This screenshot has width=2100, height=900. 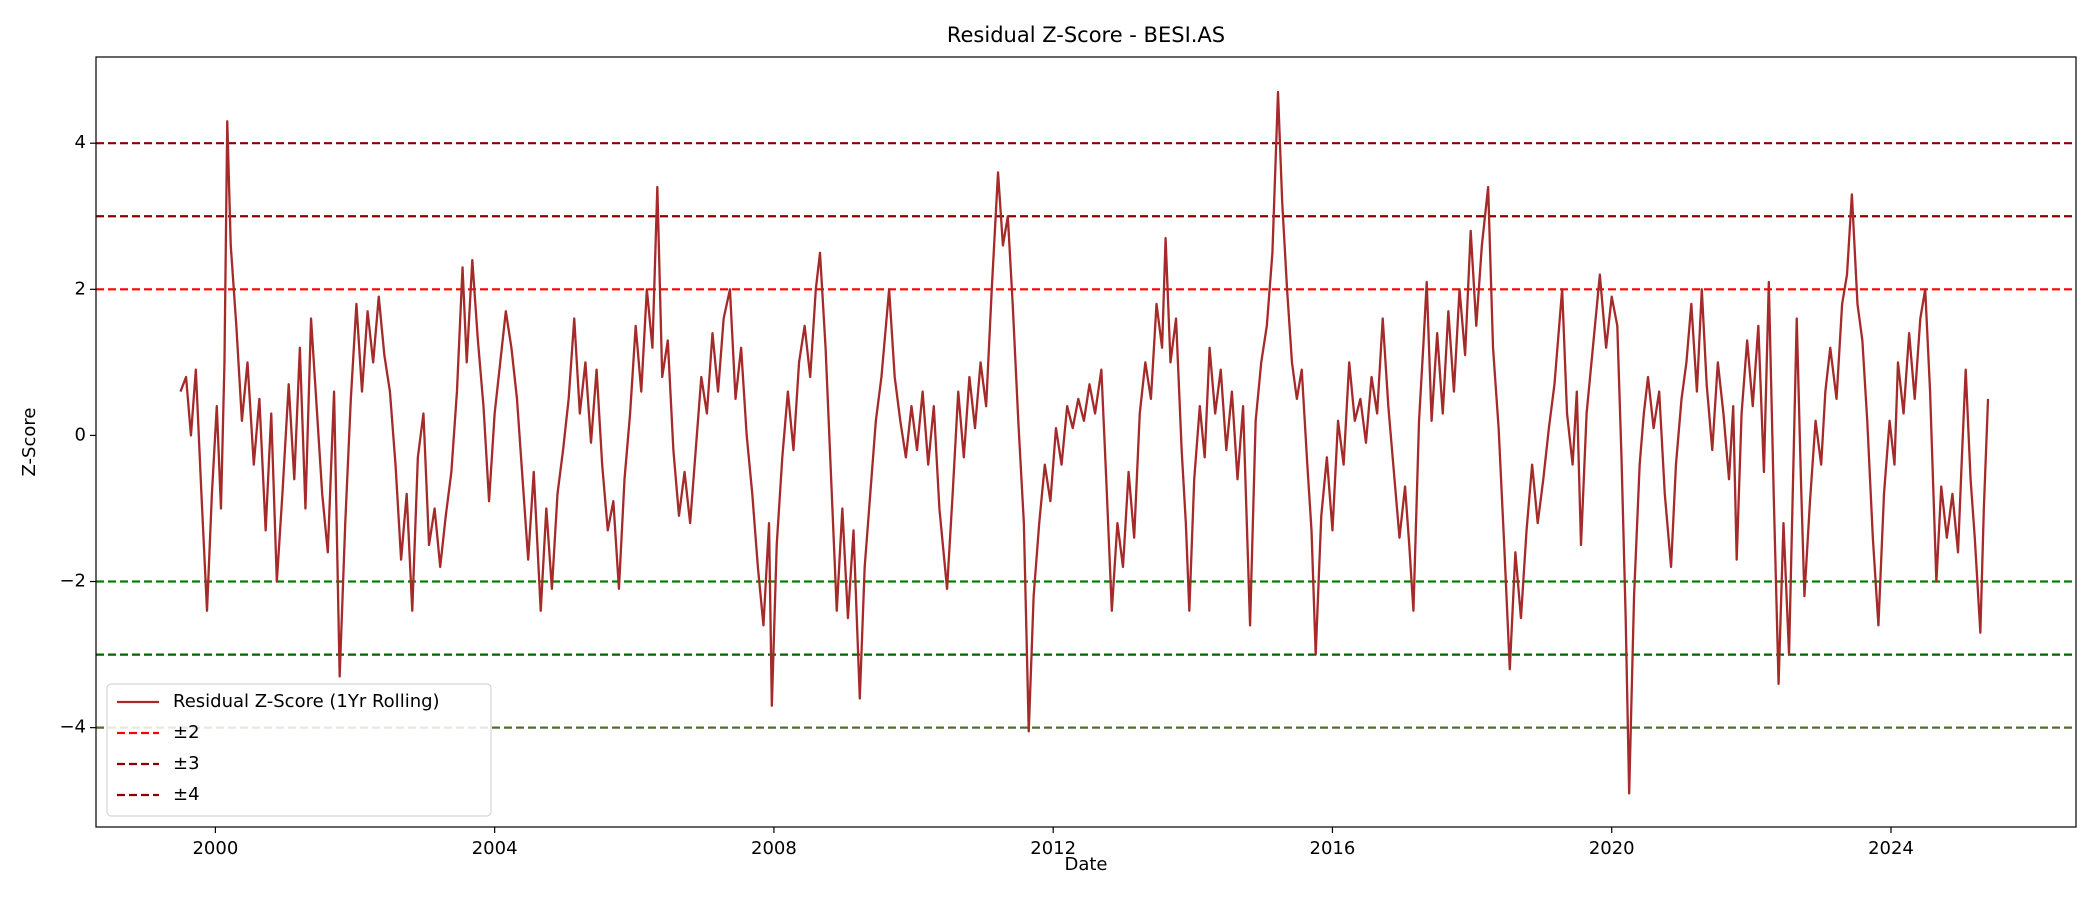 What do you see at coordinates (774, 848) in the screenshot?
I see `x-tick-label: 2008` at bounding box center [774, 848].